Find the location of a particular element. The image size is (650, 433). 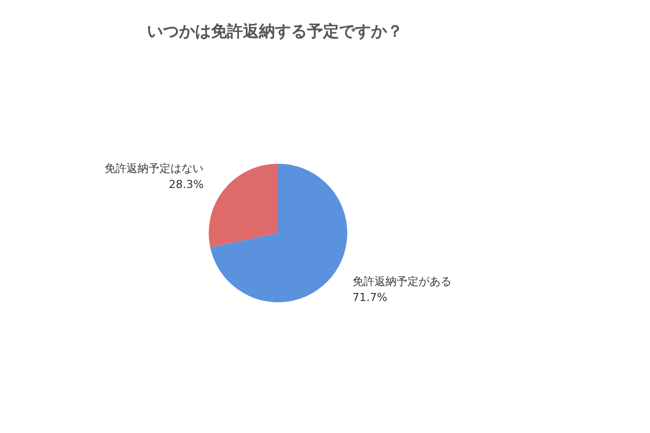

slice-label: 免許返納予定はない is located at coordinates (154, 169).